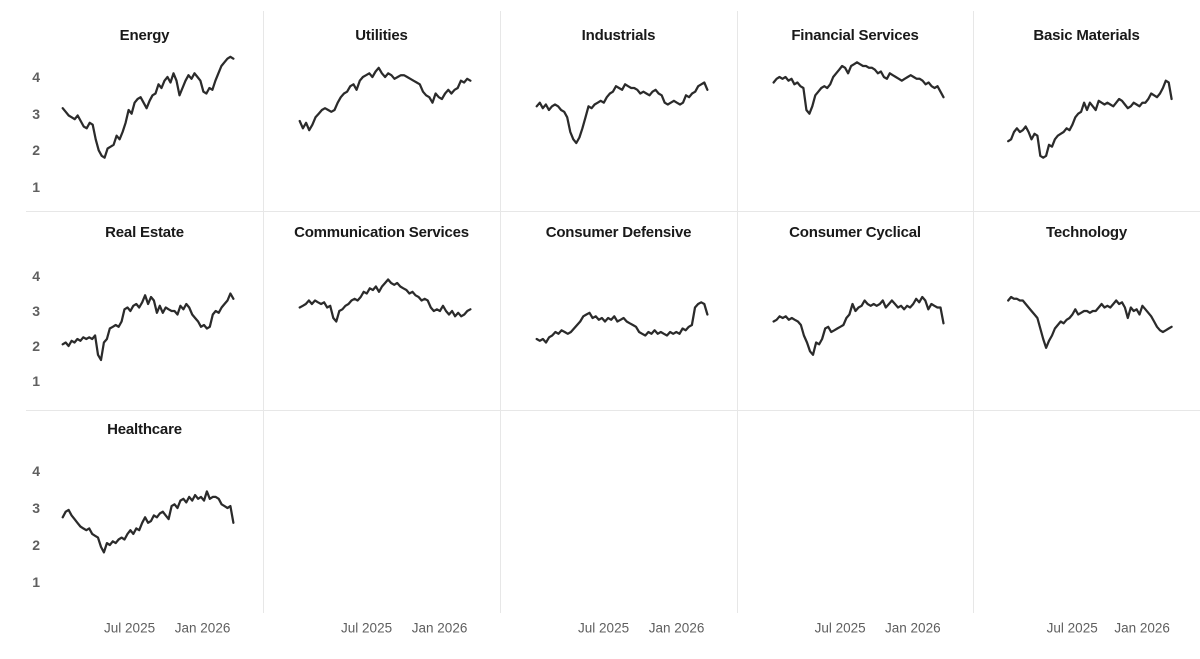 This screenshot has width=1200, height=659. I want to click on line-chart-consumer-cyclical, so click(858, 325).